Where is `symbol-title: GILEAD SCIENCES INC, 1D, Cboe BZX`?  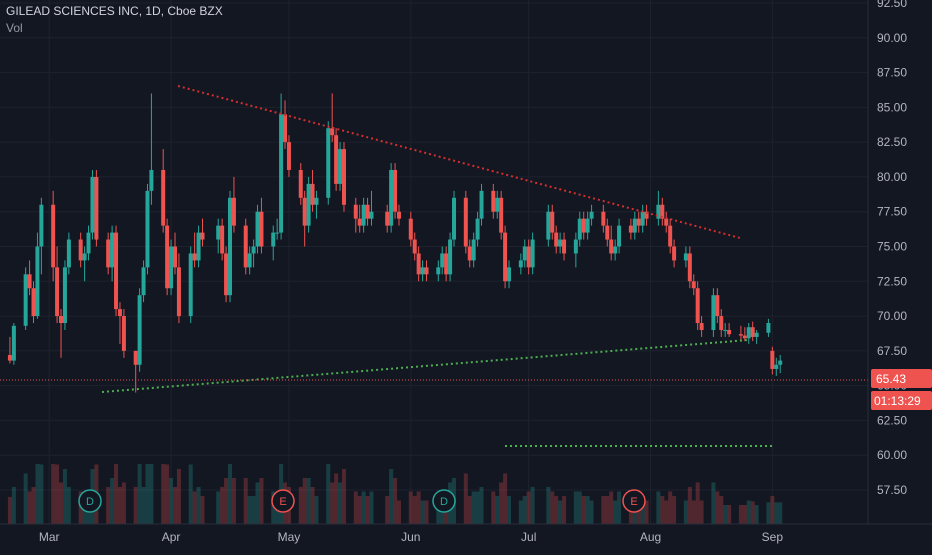
symbol-title: GILEAD SCIENCES INC, 1D, Cboe BZX is located at coordinates (114, 11).